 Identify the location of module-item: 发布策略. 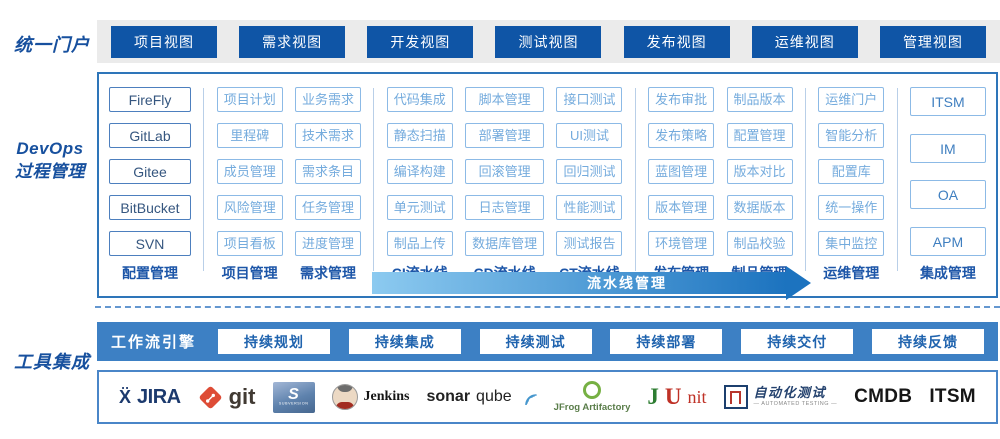
(681, 135).